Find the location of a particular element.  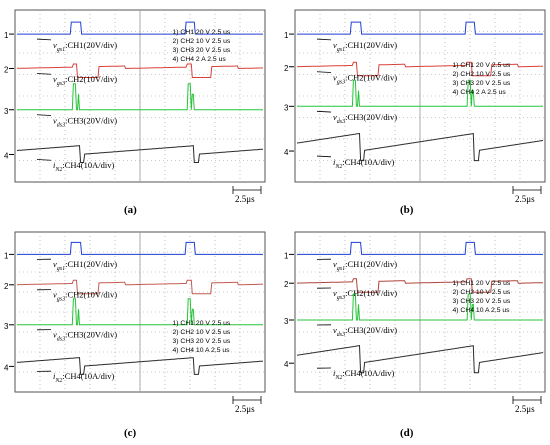

panel-label-text: (b) is located at coordinates (407, 210).